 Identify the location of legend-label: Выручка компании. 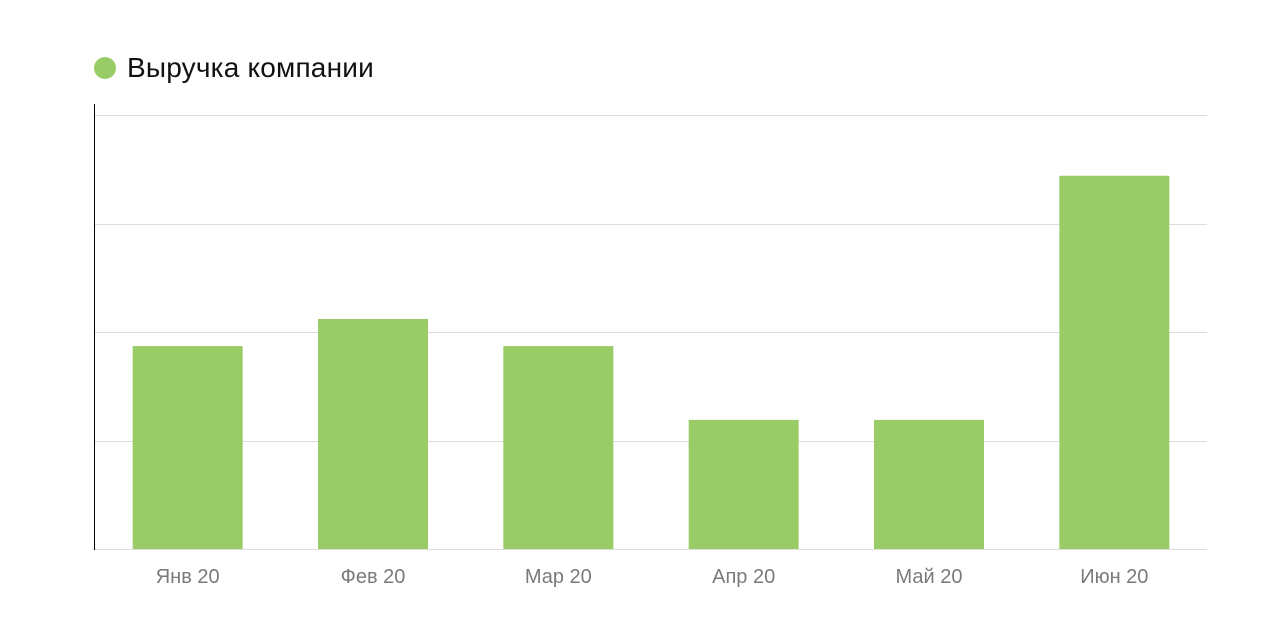
(250, 67).